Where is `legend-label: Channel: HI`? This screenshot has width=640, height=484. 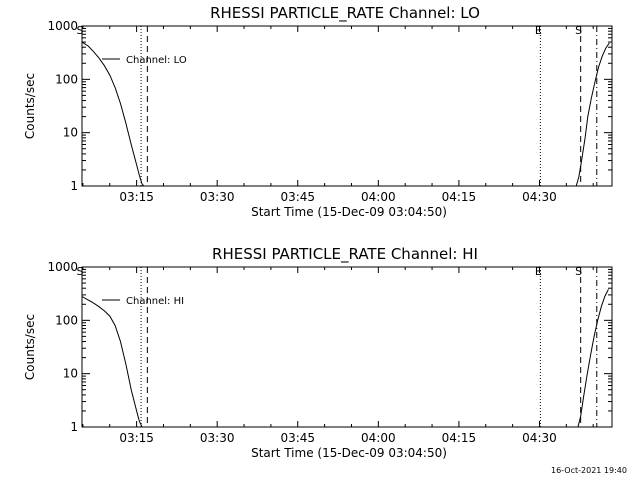
legend-label: Channel: HI is located at coordinates (155, 301).